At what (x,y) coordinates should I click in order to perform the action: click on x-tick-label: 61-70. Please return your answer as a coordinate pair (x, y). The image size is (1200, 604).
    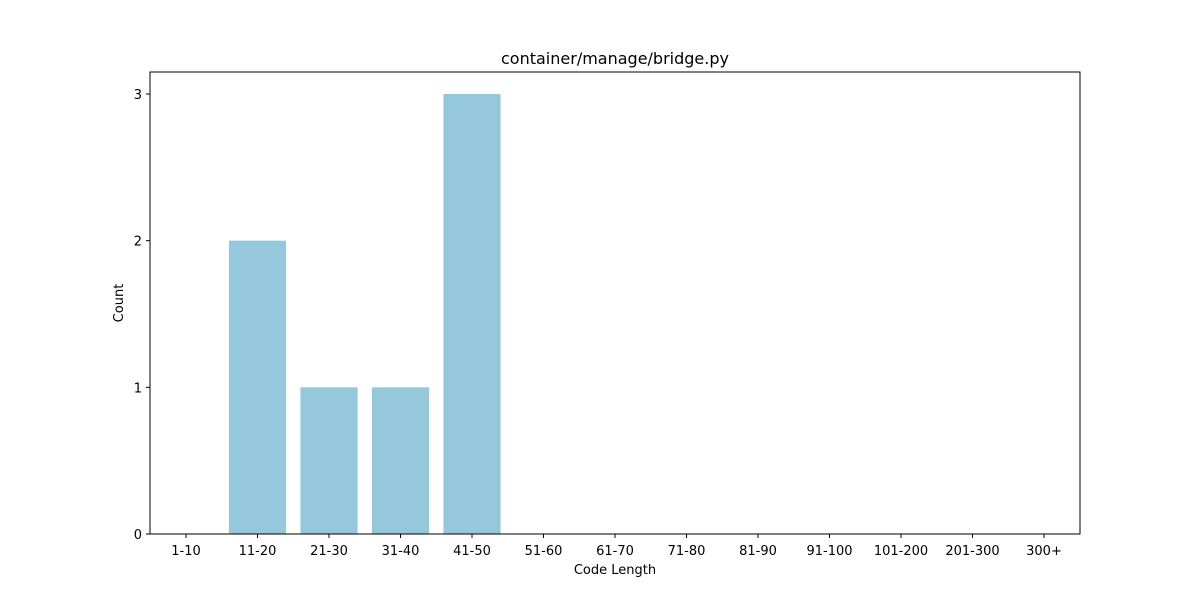
    Looking at the image, I should click on (615, 551).